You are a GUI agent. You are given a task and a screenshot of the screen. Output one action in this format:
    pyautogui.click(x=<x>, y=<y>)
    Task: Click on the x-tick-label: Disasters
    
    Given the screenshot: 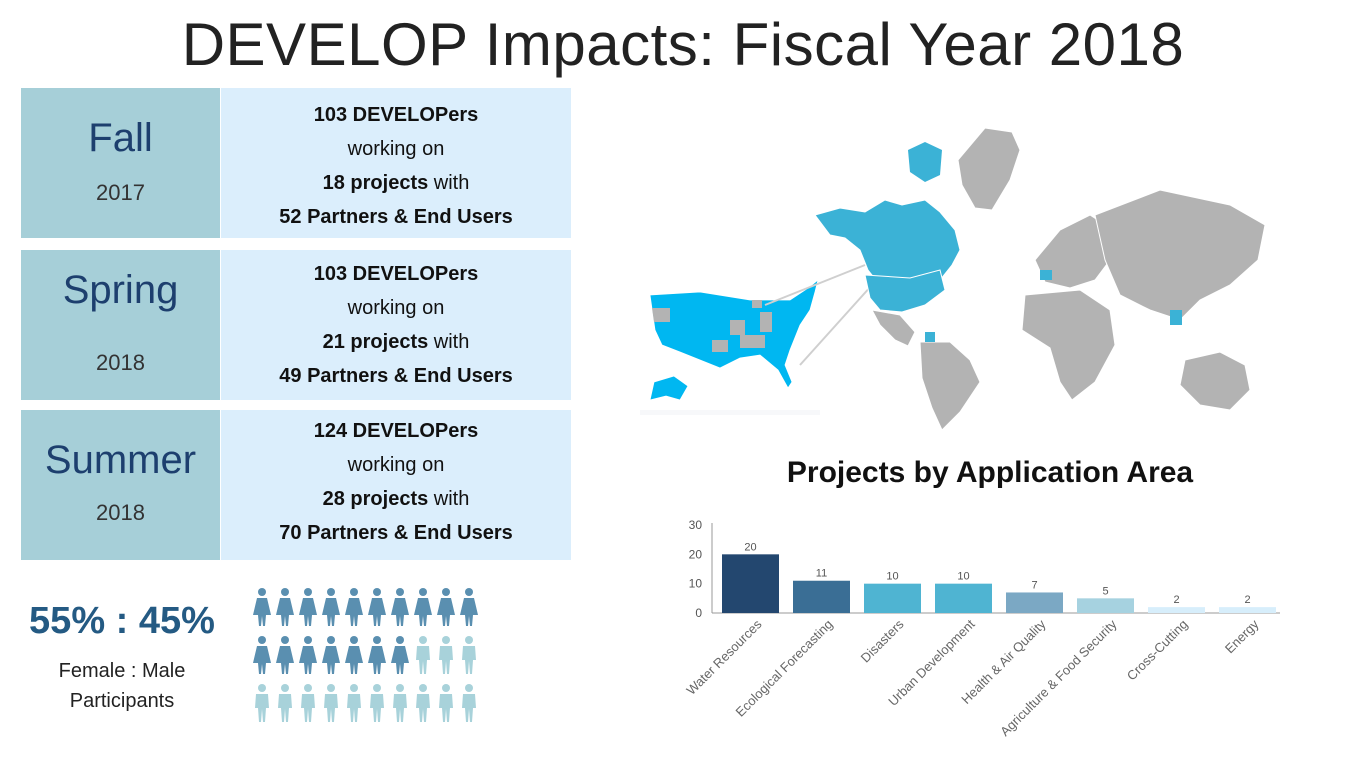 What is the action you would take?
    pyautogui.click(x=882, y=640)
    